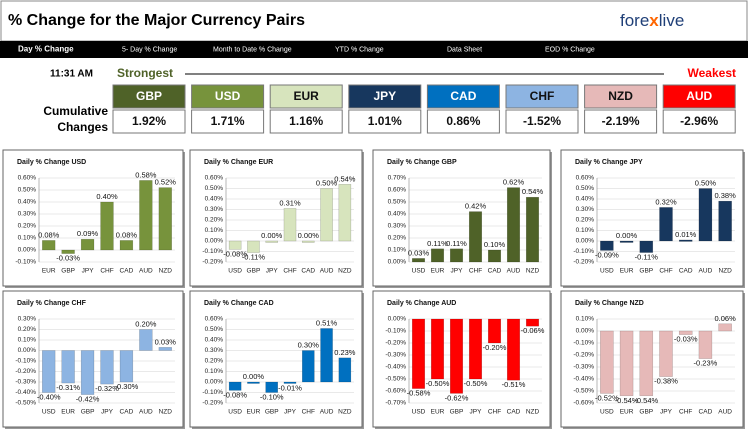  What do you see at coordinates (252, 49) in the screenshot?
I see `tab: Month to Date % Change` at bounding box center [252, 49].